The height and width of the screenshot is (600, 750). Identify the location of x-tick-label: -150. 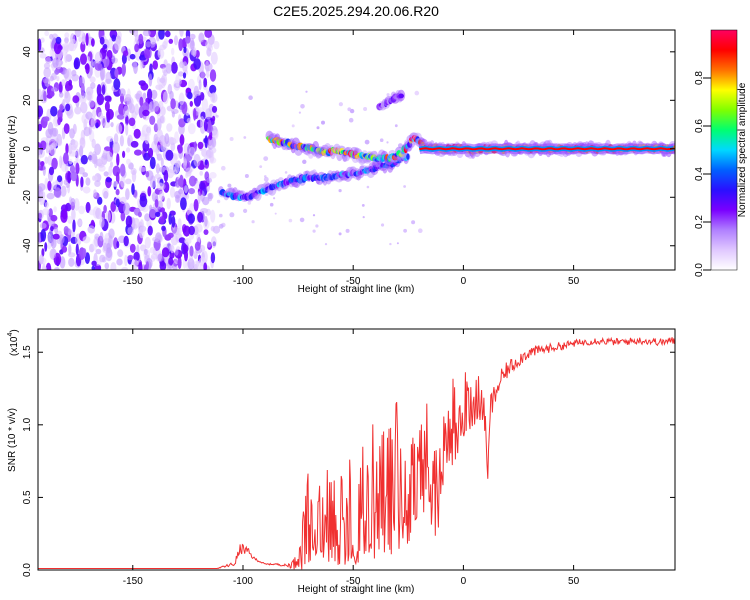
(133, 581).